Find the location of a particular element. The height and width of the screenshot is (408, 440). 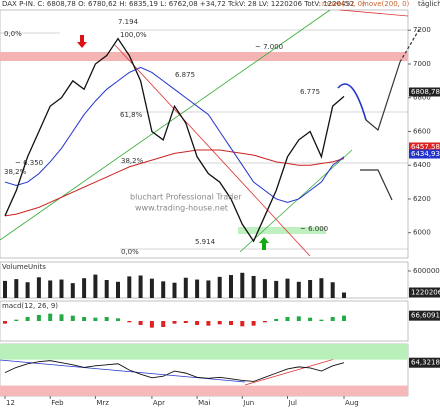

price-tag-label: 6457,58 is located at coordinates (425, 147).